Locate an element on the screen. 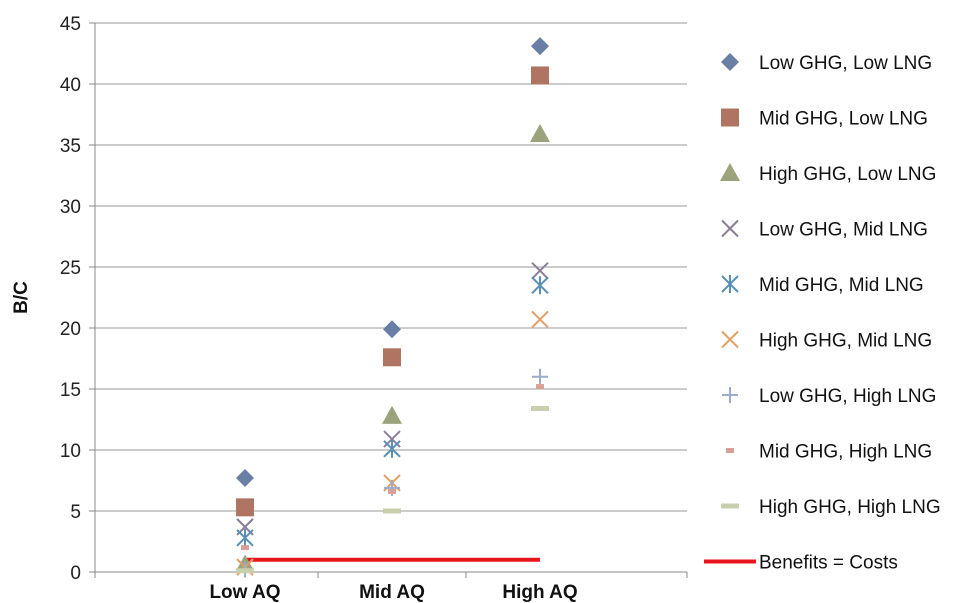 This screenshot has height=603, width=965. y-tick-label: 15 is located at coordinates (70, 390).